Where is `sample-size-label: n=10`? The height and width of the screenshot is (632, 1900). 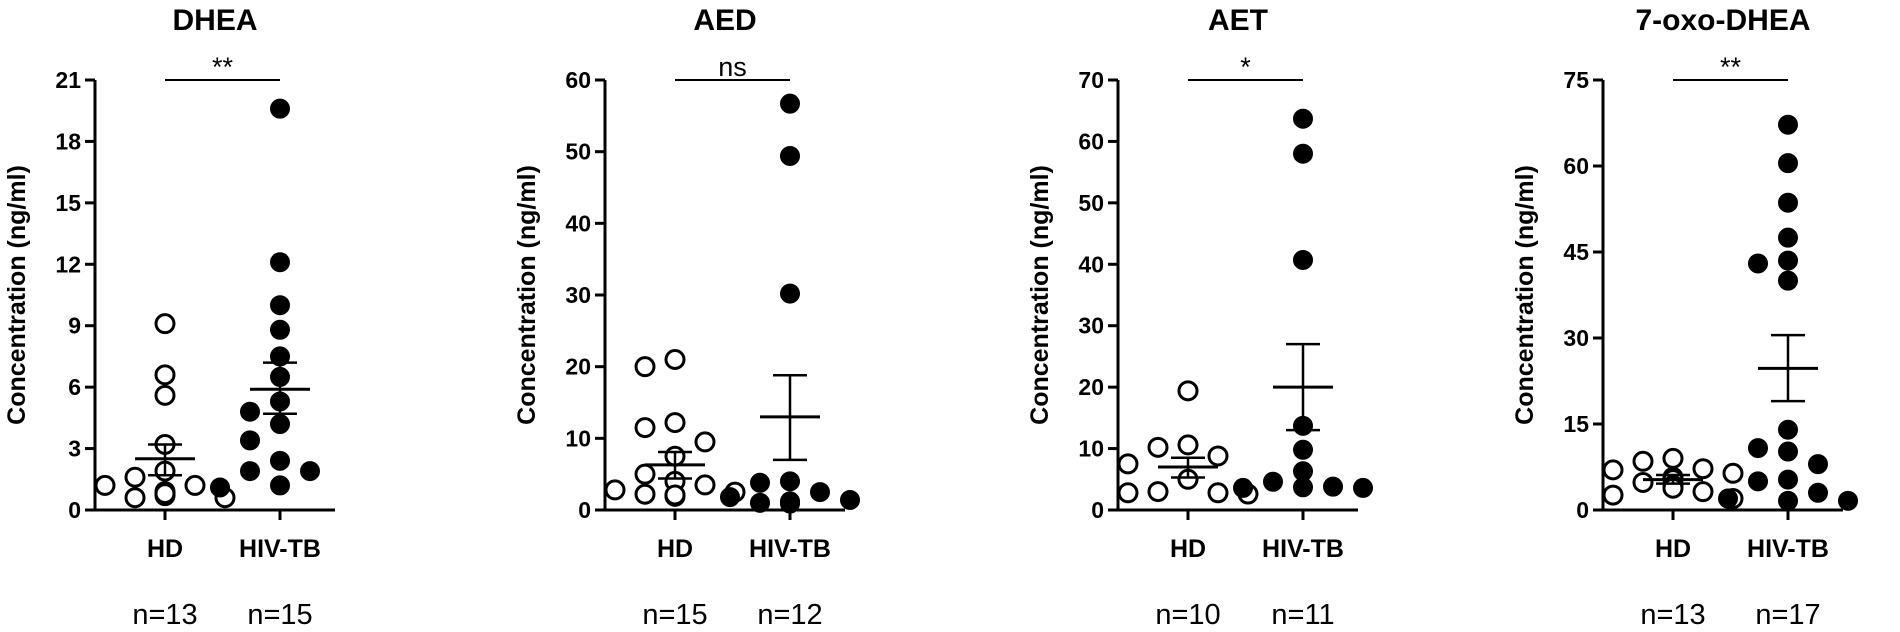
sample-size-label: n=10 is located at coordinates (1187, 615).